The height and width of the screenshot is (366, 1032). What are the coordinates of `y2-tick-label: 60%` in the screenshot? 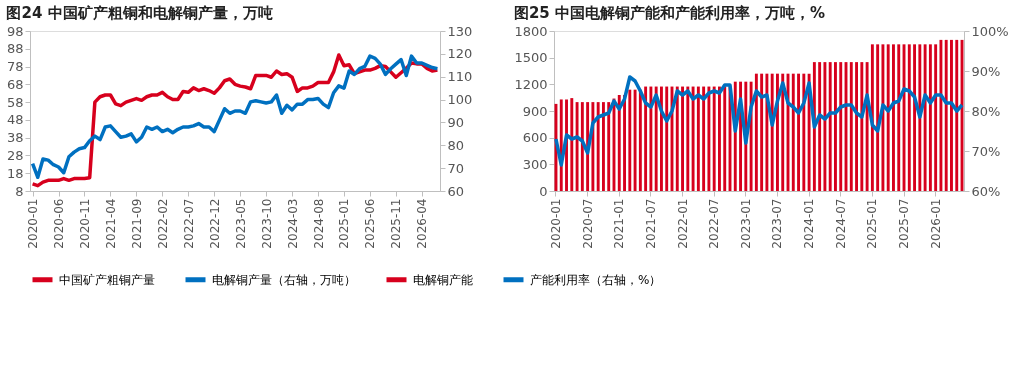 It's located at (986, 191).